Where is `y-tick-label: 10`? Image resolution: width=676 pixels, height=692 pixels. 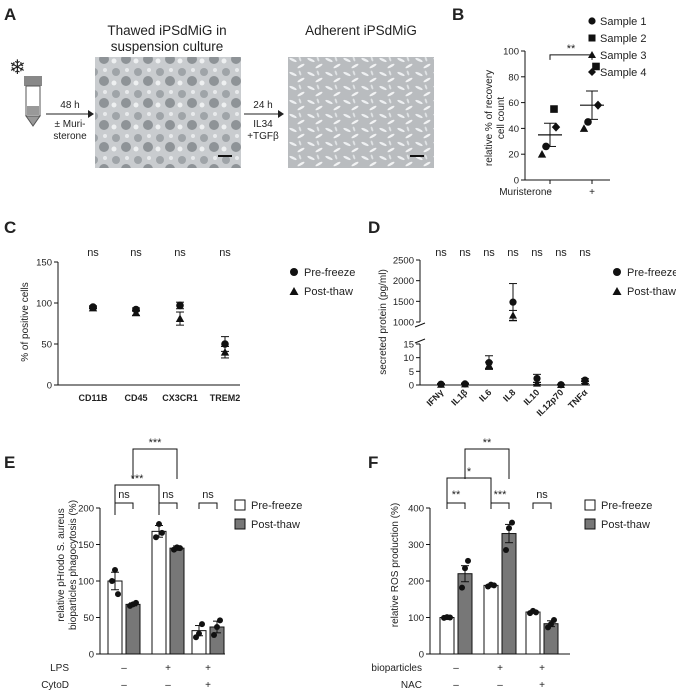
y-tick-label: 10 is located at coordinates (408, 358).